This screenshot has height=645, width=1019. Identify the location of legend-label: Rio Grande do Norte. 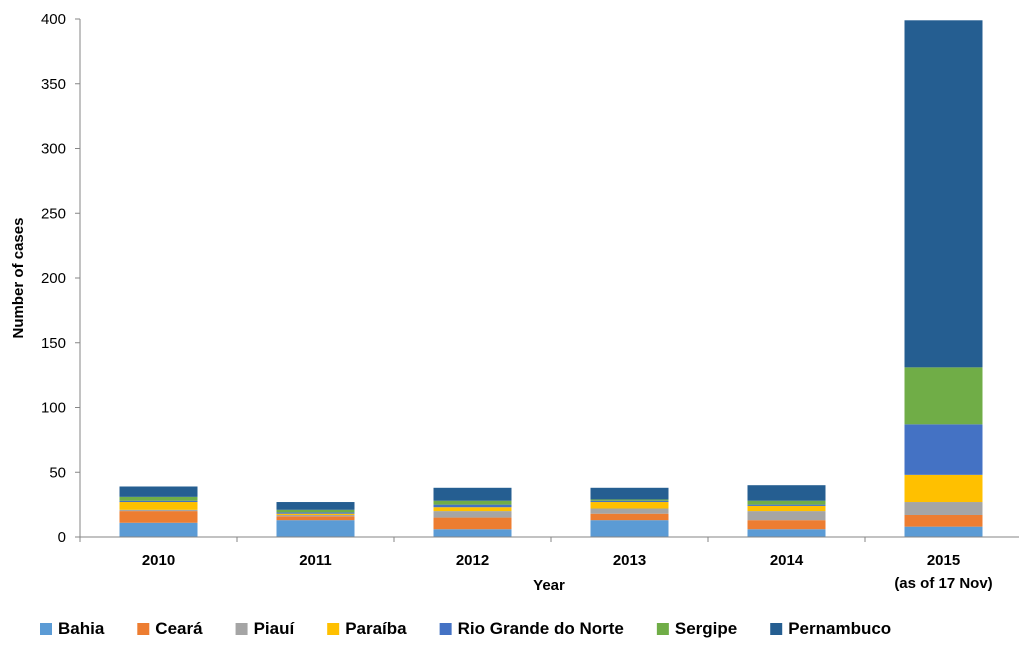
(541, 628).